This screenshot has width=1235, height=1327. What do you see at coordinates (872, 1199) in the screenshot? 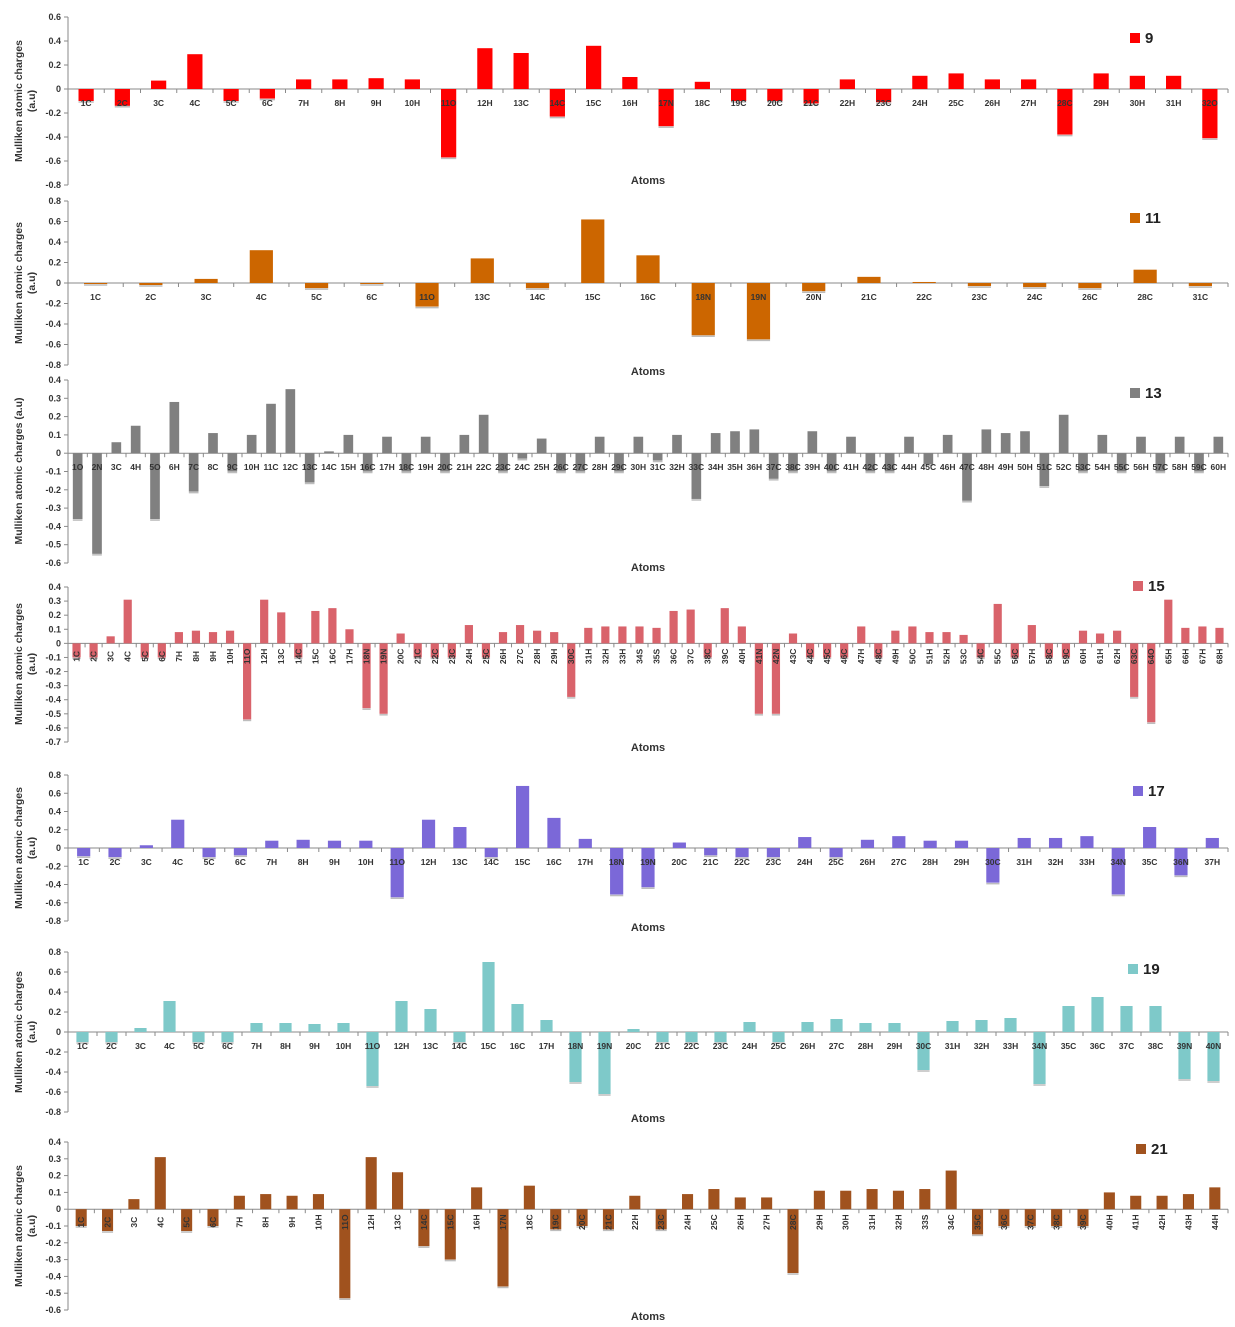
I see `bar-31H` at bounding box center [872, 1199].